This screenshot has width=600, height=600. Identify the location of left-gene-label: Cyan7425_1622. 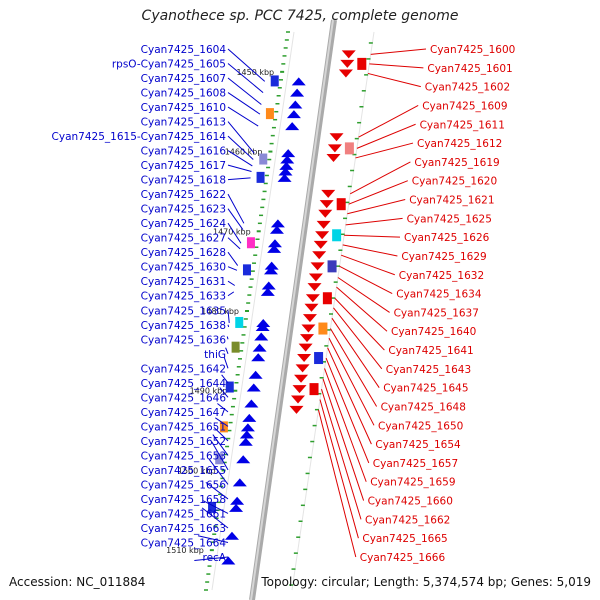
(183, 195).